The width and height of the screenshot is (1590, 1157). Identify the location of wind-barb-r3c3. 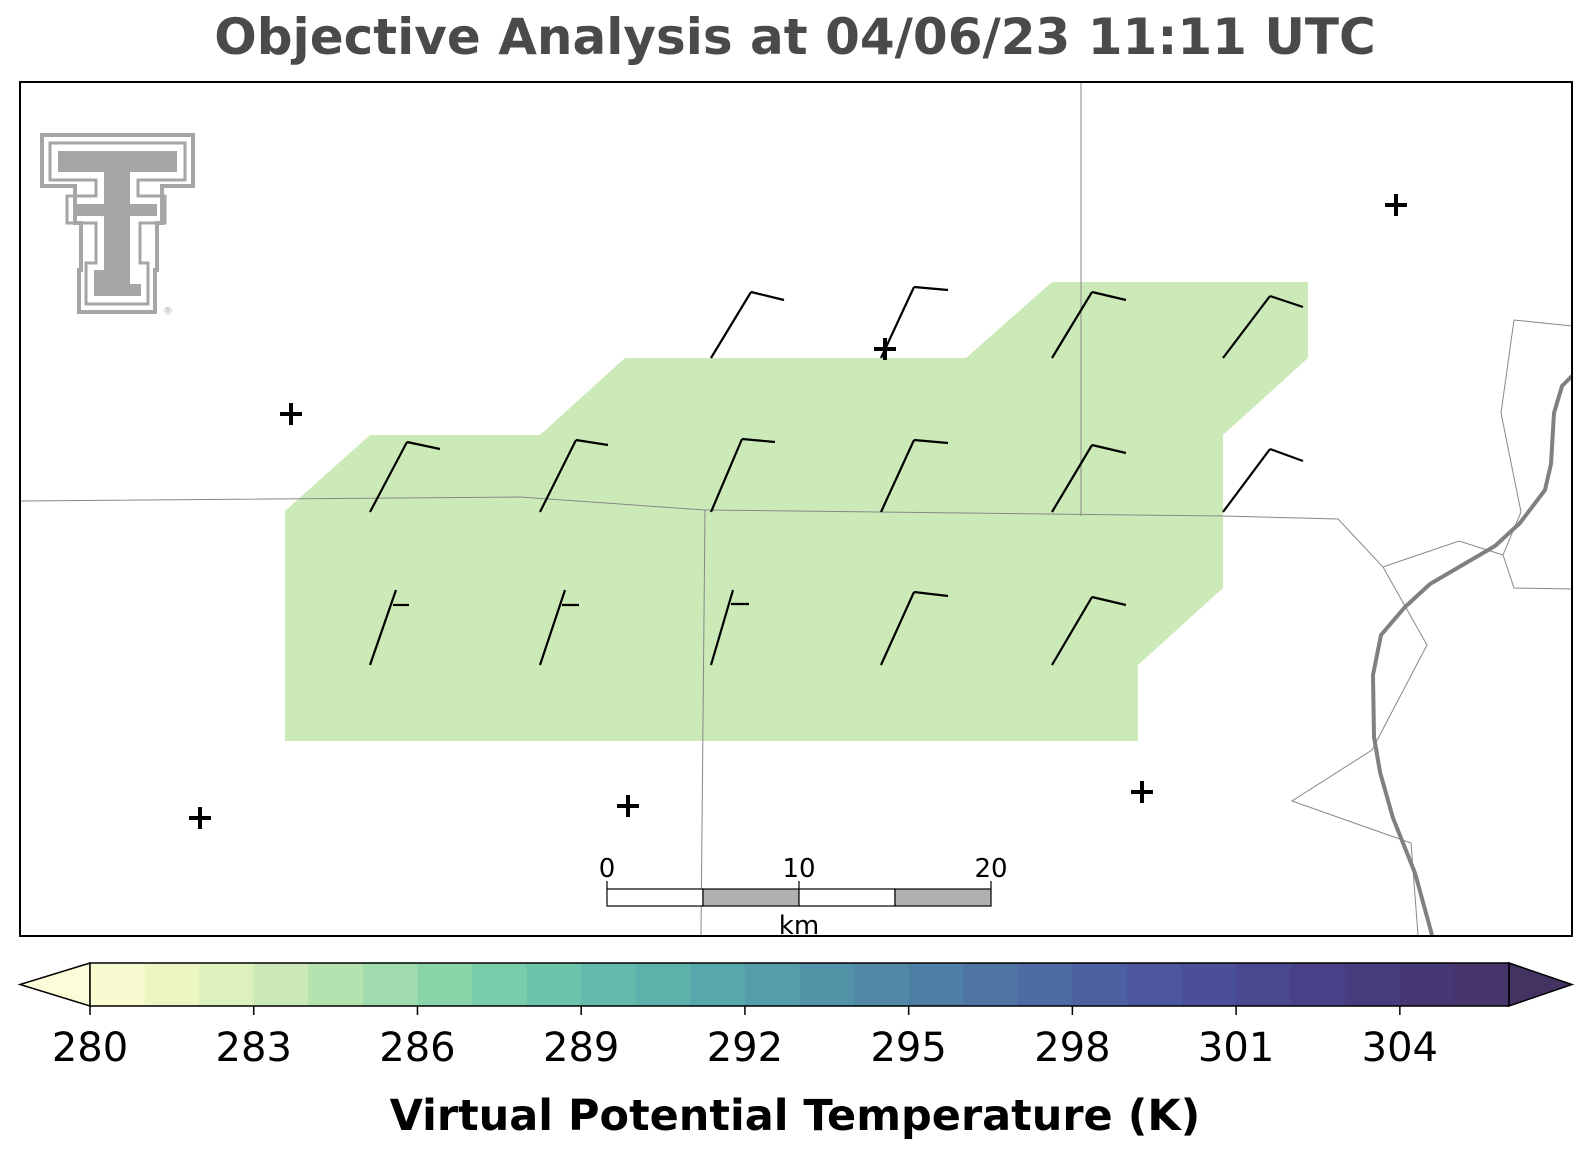
(729, 627).